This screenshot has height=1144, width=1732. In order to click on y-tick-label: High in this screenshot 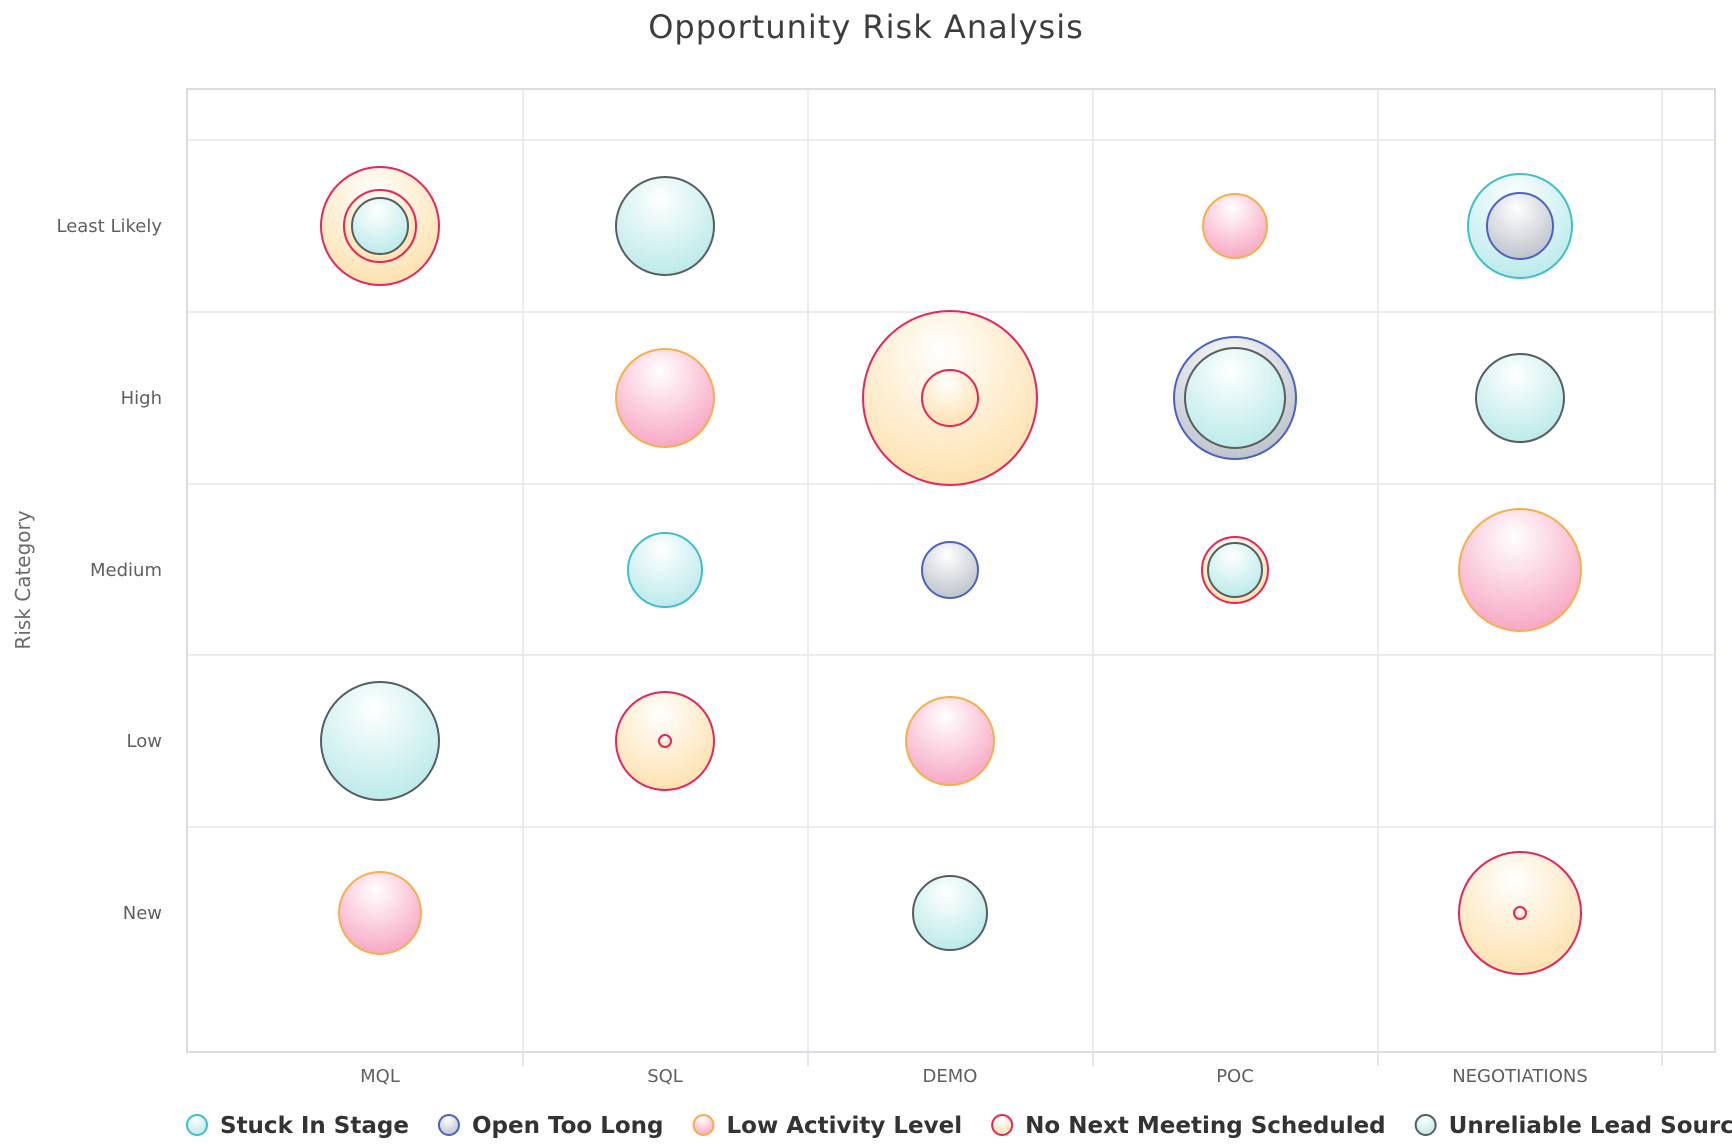, I will do `click(141, 398)`.